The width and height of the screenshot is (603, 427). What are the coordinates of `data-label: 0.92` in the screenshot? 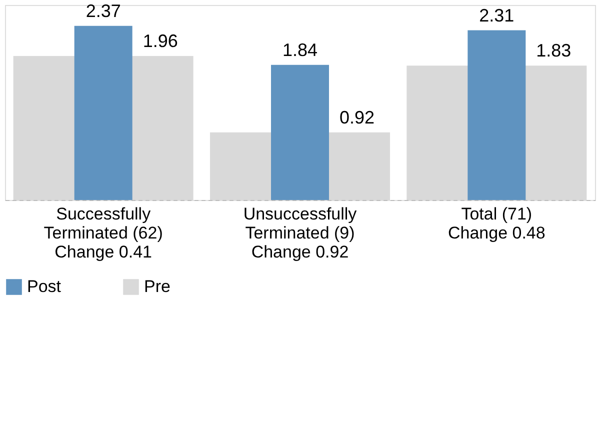 It's located at (357, 117).